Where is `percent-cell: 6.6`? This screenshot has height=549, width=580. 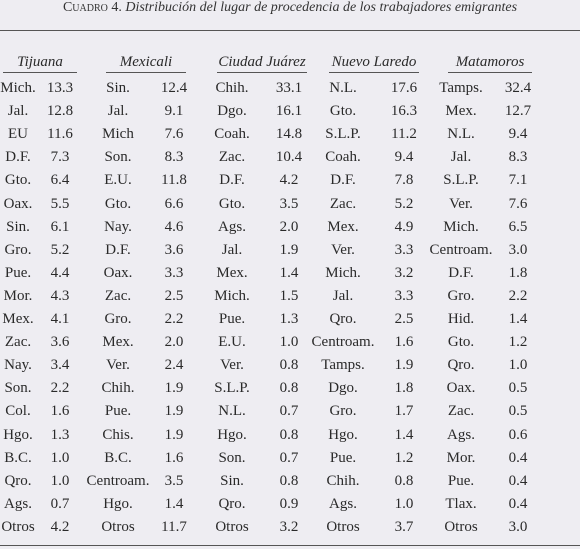
percent-cell: 6.6 is located at coordinates (174, 203).